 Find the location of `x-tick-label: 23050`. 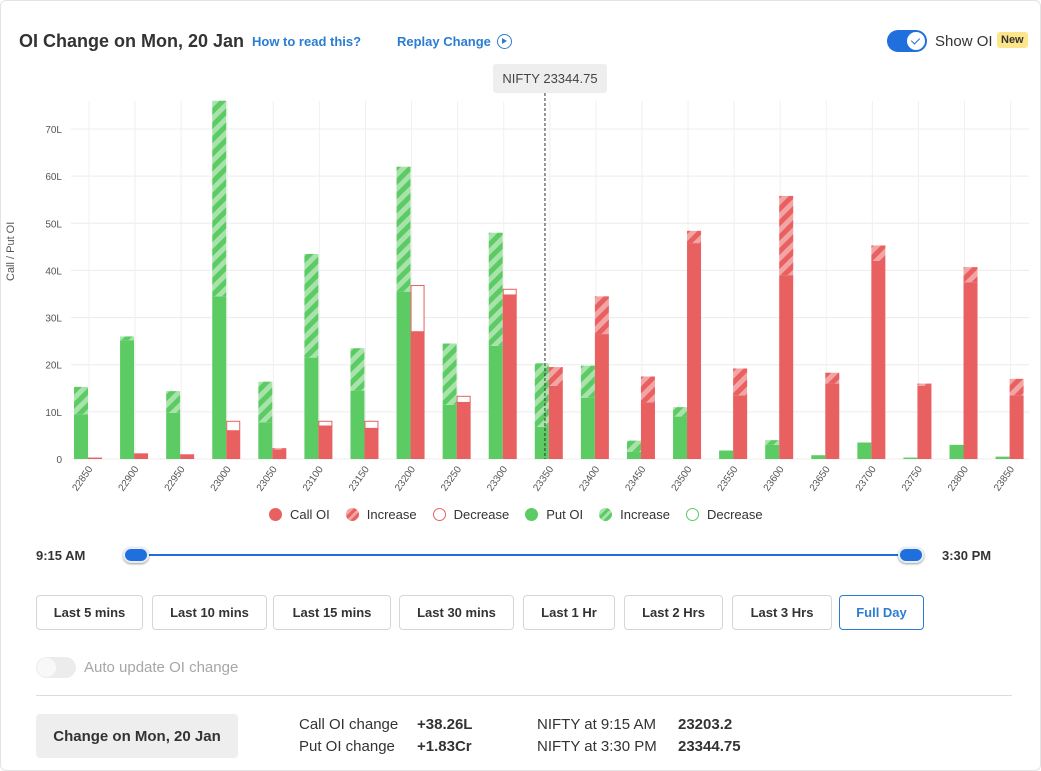

x-tick-label: 23050 is located at coordinates (267, 478).